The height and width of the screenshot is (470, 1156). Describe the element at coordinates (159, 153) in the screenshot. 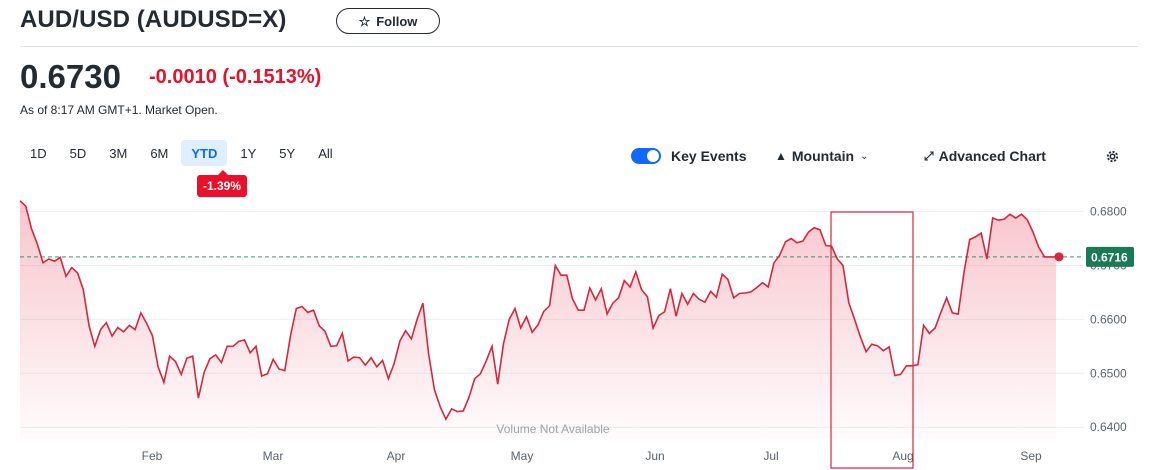

I see `tab-6m: 6M` at that location.